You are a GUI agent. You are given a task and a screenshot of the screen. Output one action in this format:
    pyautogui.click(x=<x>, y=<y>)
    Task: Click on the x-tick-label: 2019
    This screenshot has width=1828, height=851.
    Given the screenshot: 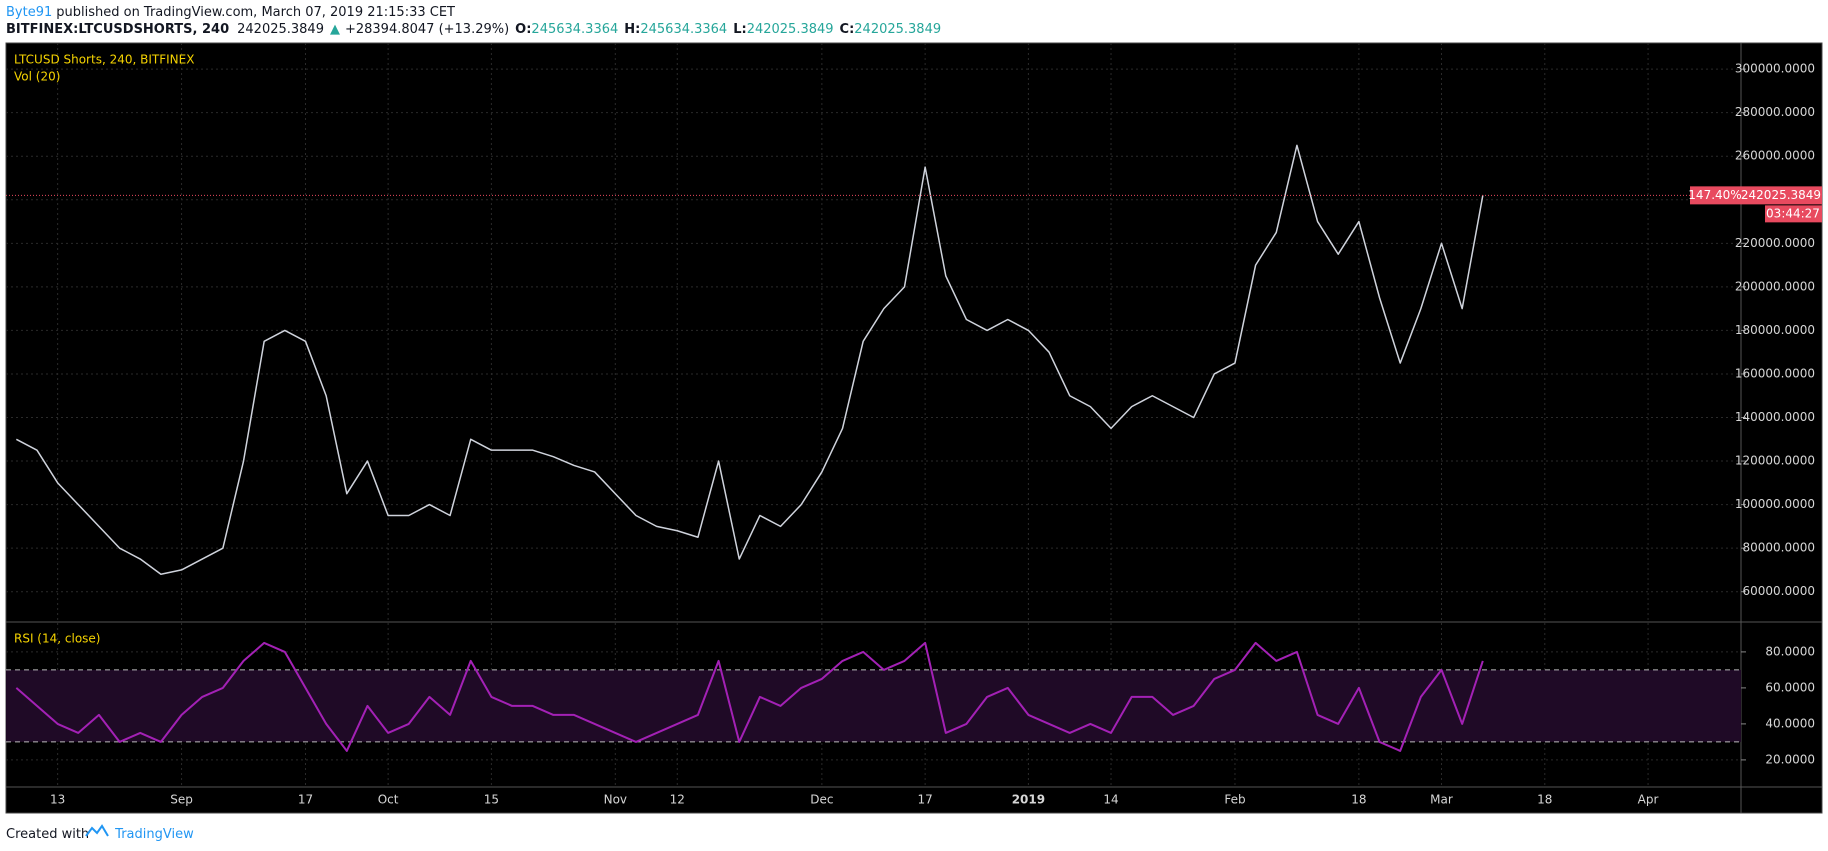 What is the action you would take?
    pyautogui.click(x=1028, y=800)
    